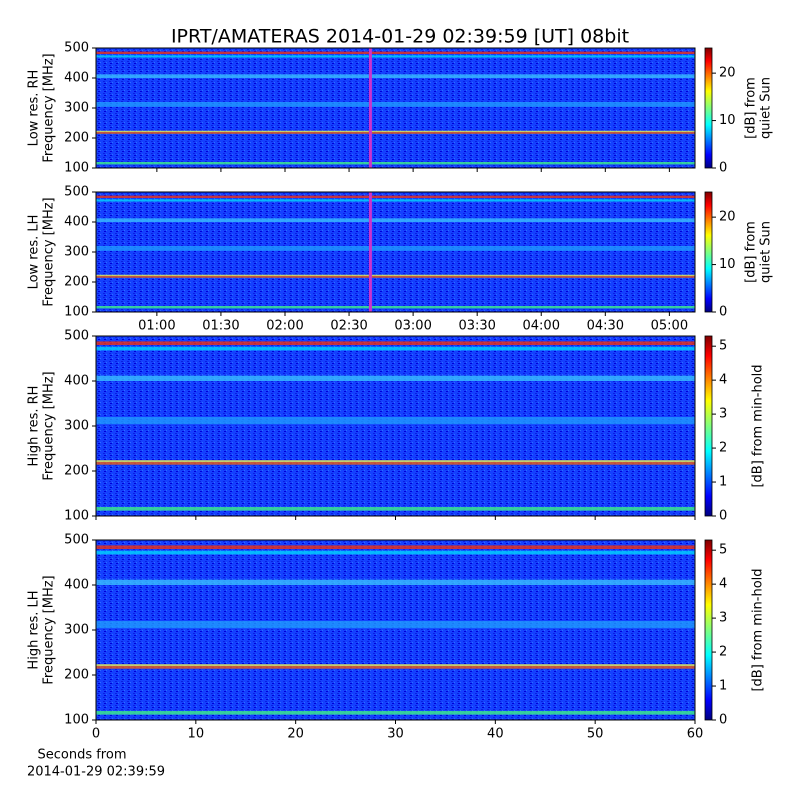 Image resolution: width=800 pixels, height=800 pixels. What do you see at coordinates (34, 426) in the screenshot?
I see `y-axis-label: High res. RH` at bounding box center [34, 426].